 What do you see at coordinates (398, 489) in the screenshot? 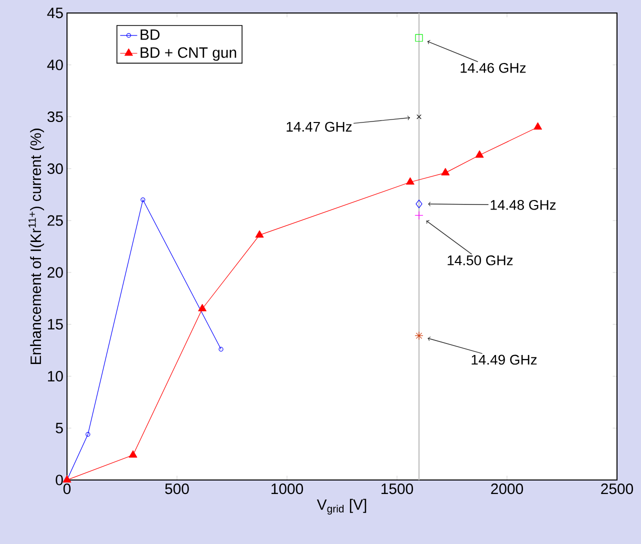
I see `x-tick-label: 1500` at bounding box center [398, 489].